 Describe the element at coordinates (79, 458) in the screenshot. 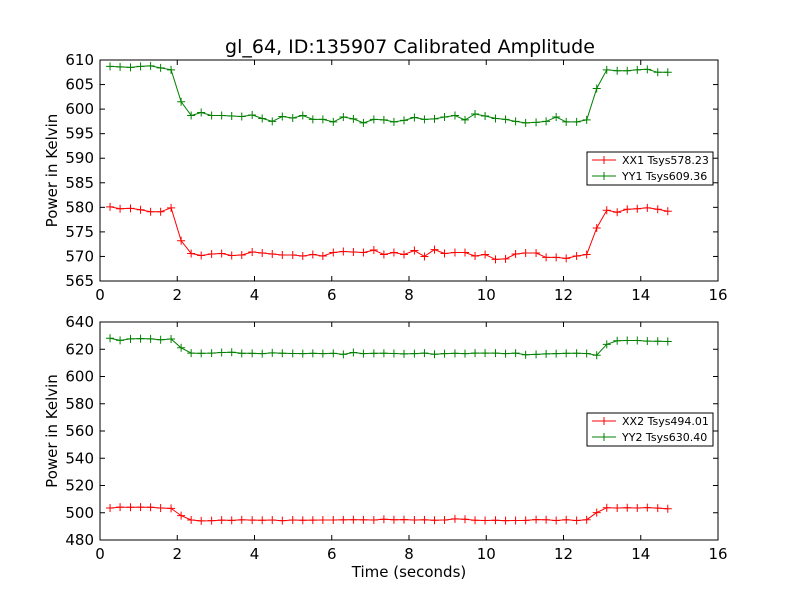

I see `y-tick-label: 540` at that location.